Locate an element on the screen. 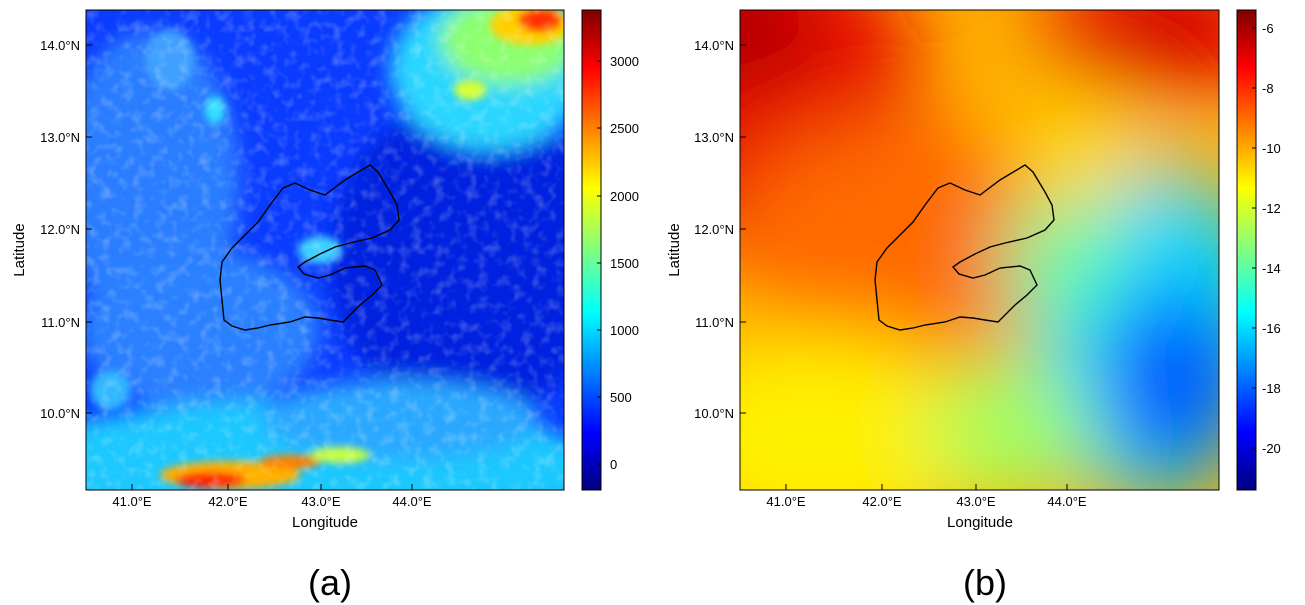  colorbar-tick-label: -10 is located at coordinates (1271, 148).